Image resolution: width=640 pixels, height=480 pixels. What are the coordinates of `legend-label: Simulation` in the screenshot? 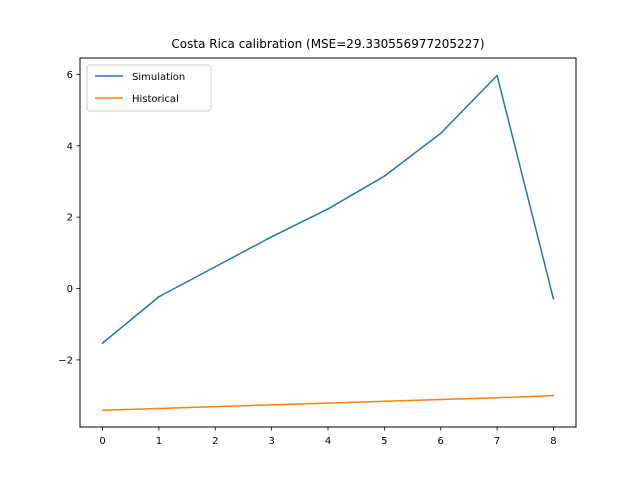 It's located at (158, 77).